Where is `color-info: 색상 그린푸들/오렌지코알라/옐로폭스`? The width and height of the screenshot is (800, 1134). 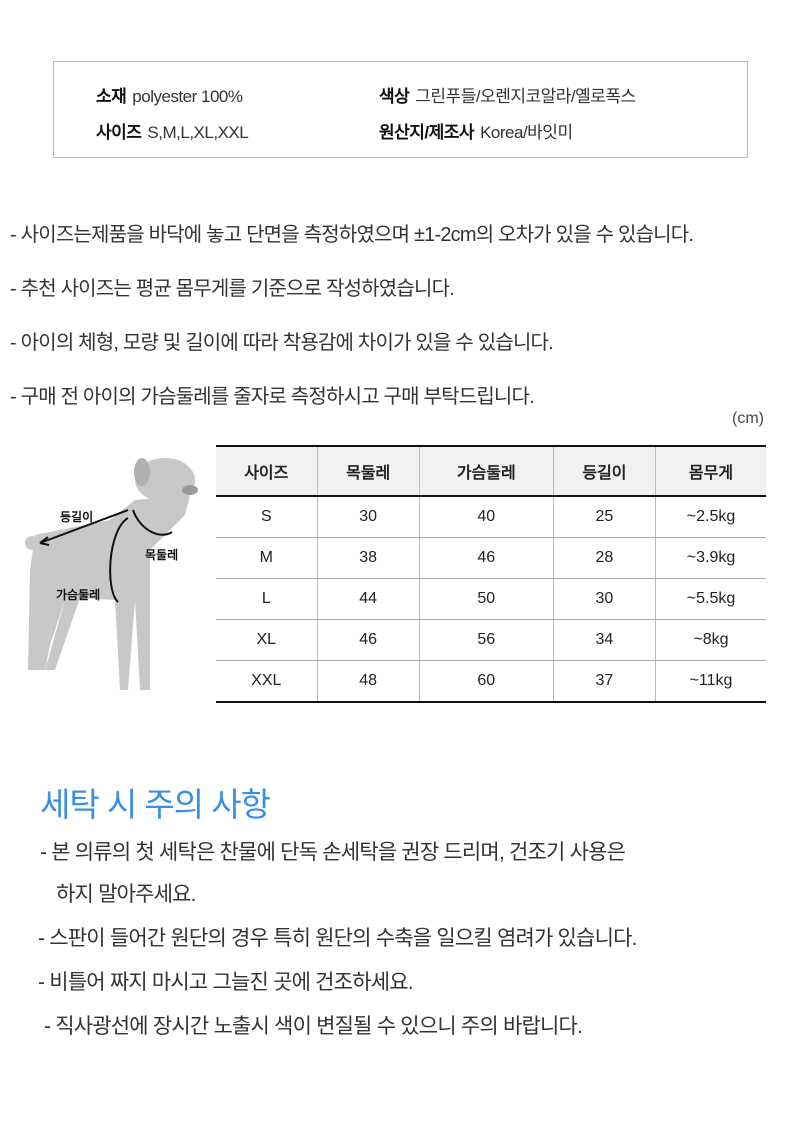 color-info: 색상 그린푸들/오렌지코알라/옐로폭스 is located at coordinates (507, 96).